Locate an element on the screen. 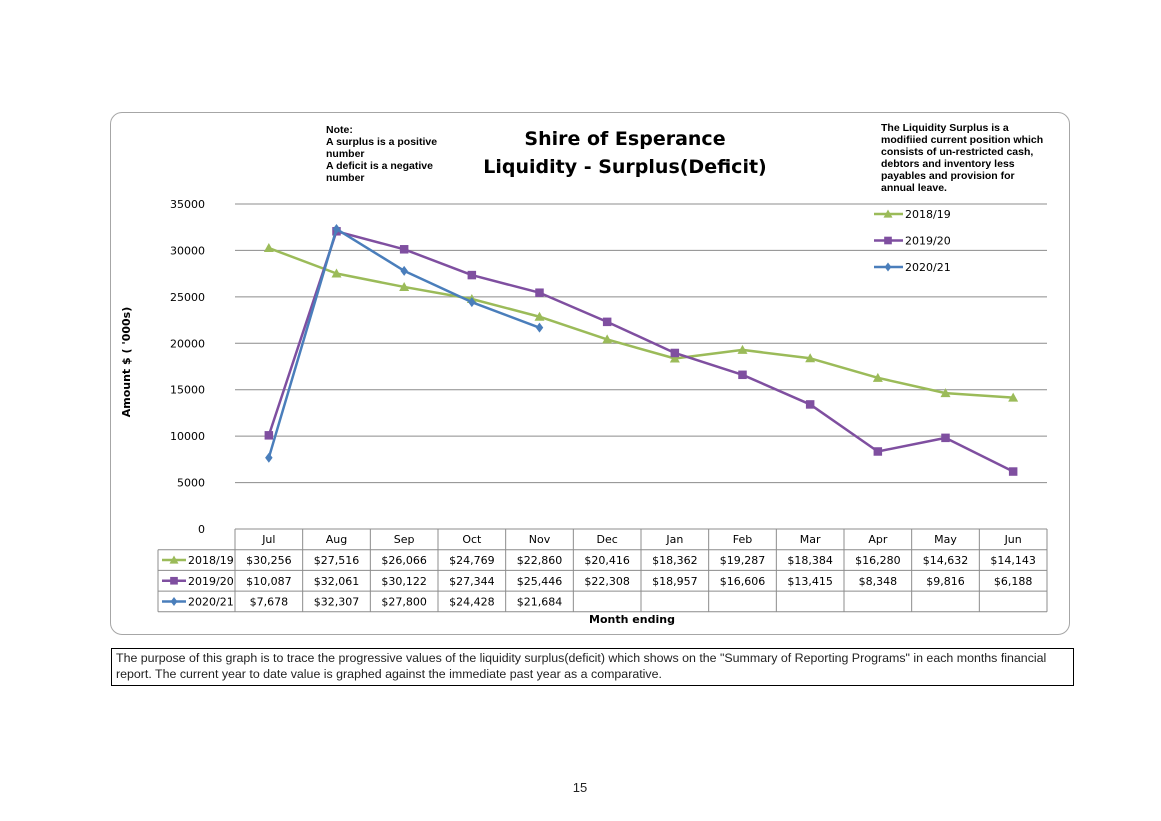  legend-label: 2019/20 is located at coordinates (928, 241).